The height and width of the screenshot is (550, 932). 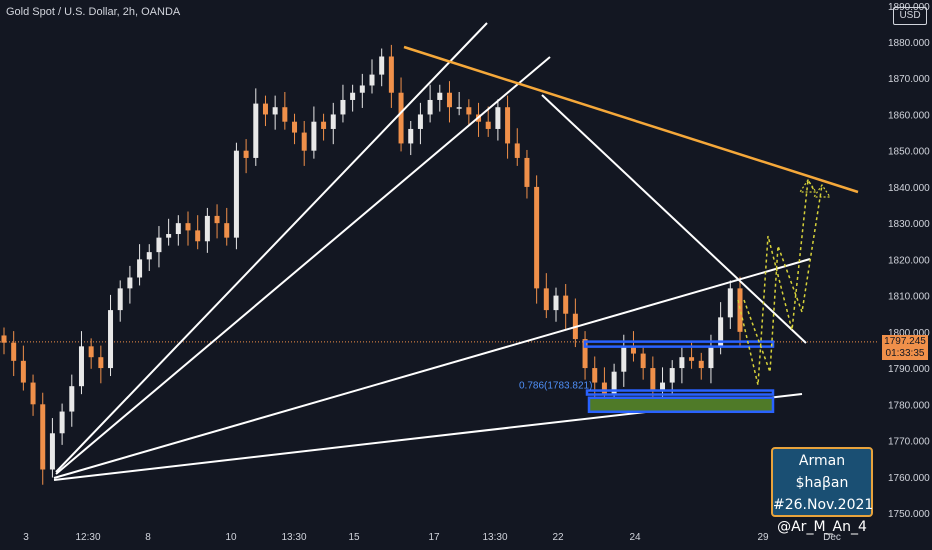 I want to click on projection-path-right, so click(x=783, y=278).